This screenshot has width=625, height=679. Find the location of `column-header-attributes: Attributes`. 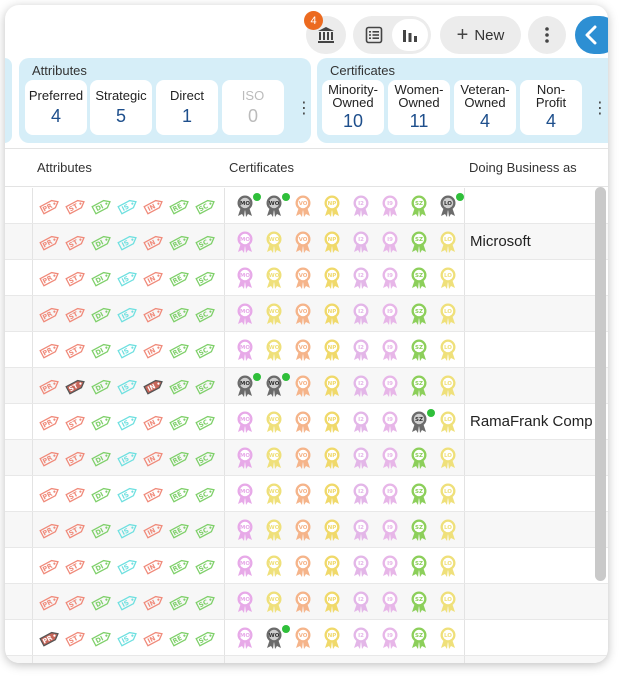

column-header-attributes: Attributes is located at coordinates (64, 167).